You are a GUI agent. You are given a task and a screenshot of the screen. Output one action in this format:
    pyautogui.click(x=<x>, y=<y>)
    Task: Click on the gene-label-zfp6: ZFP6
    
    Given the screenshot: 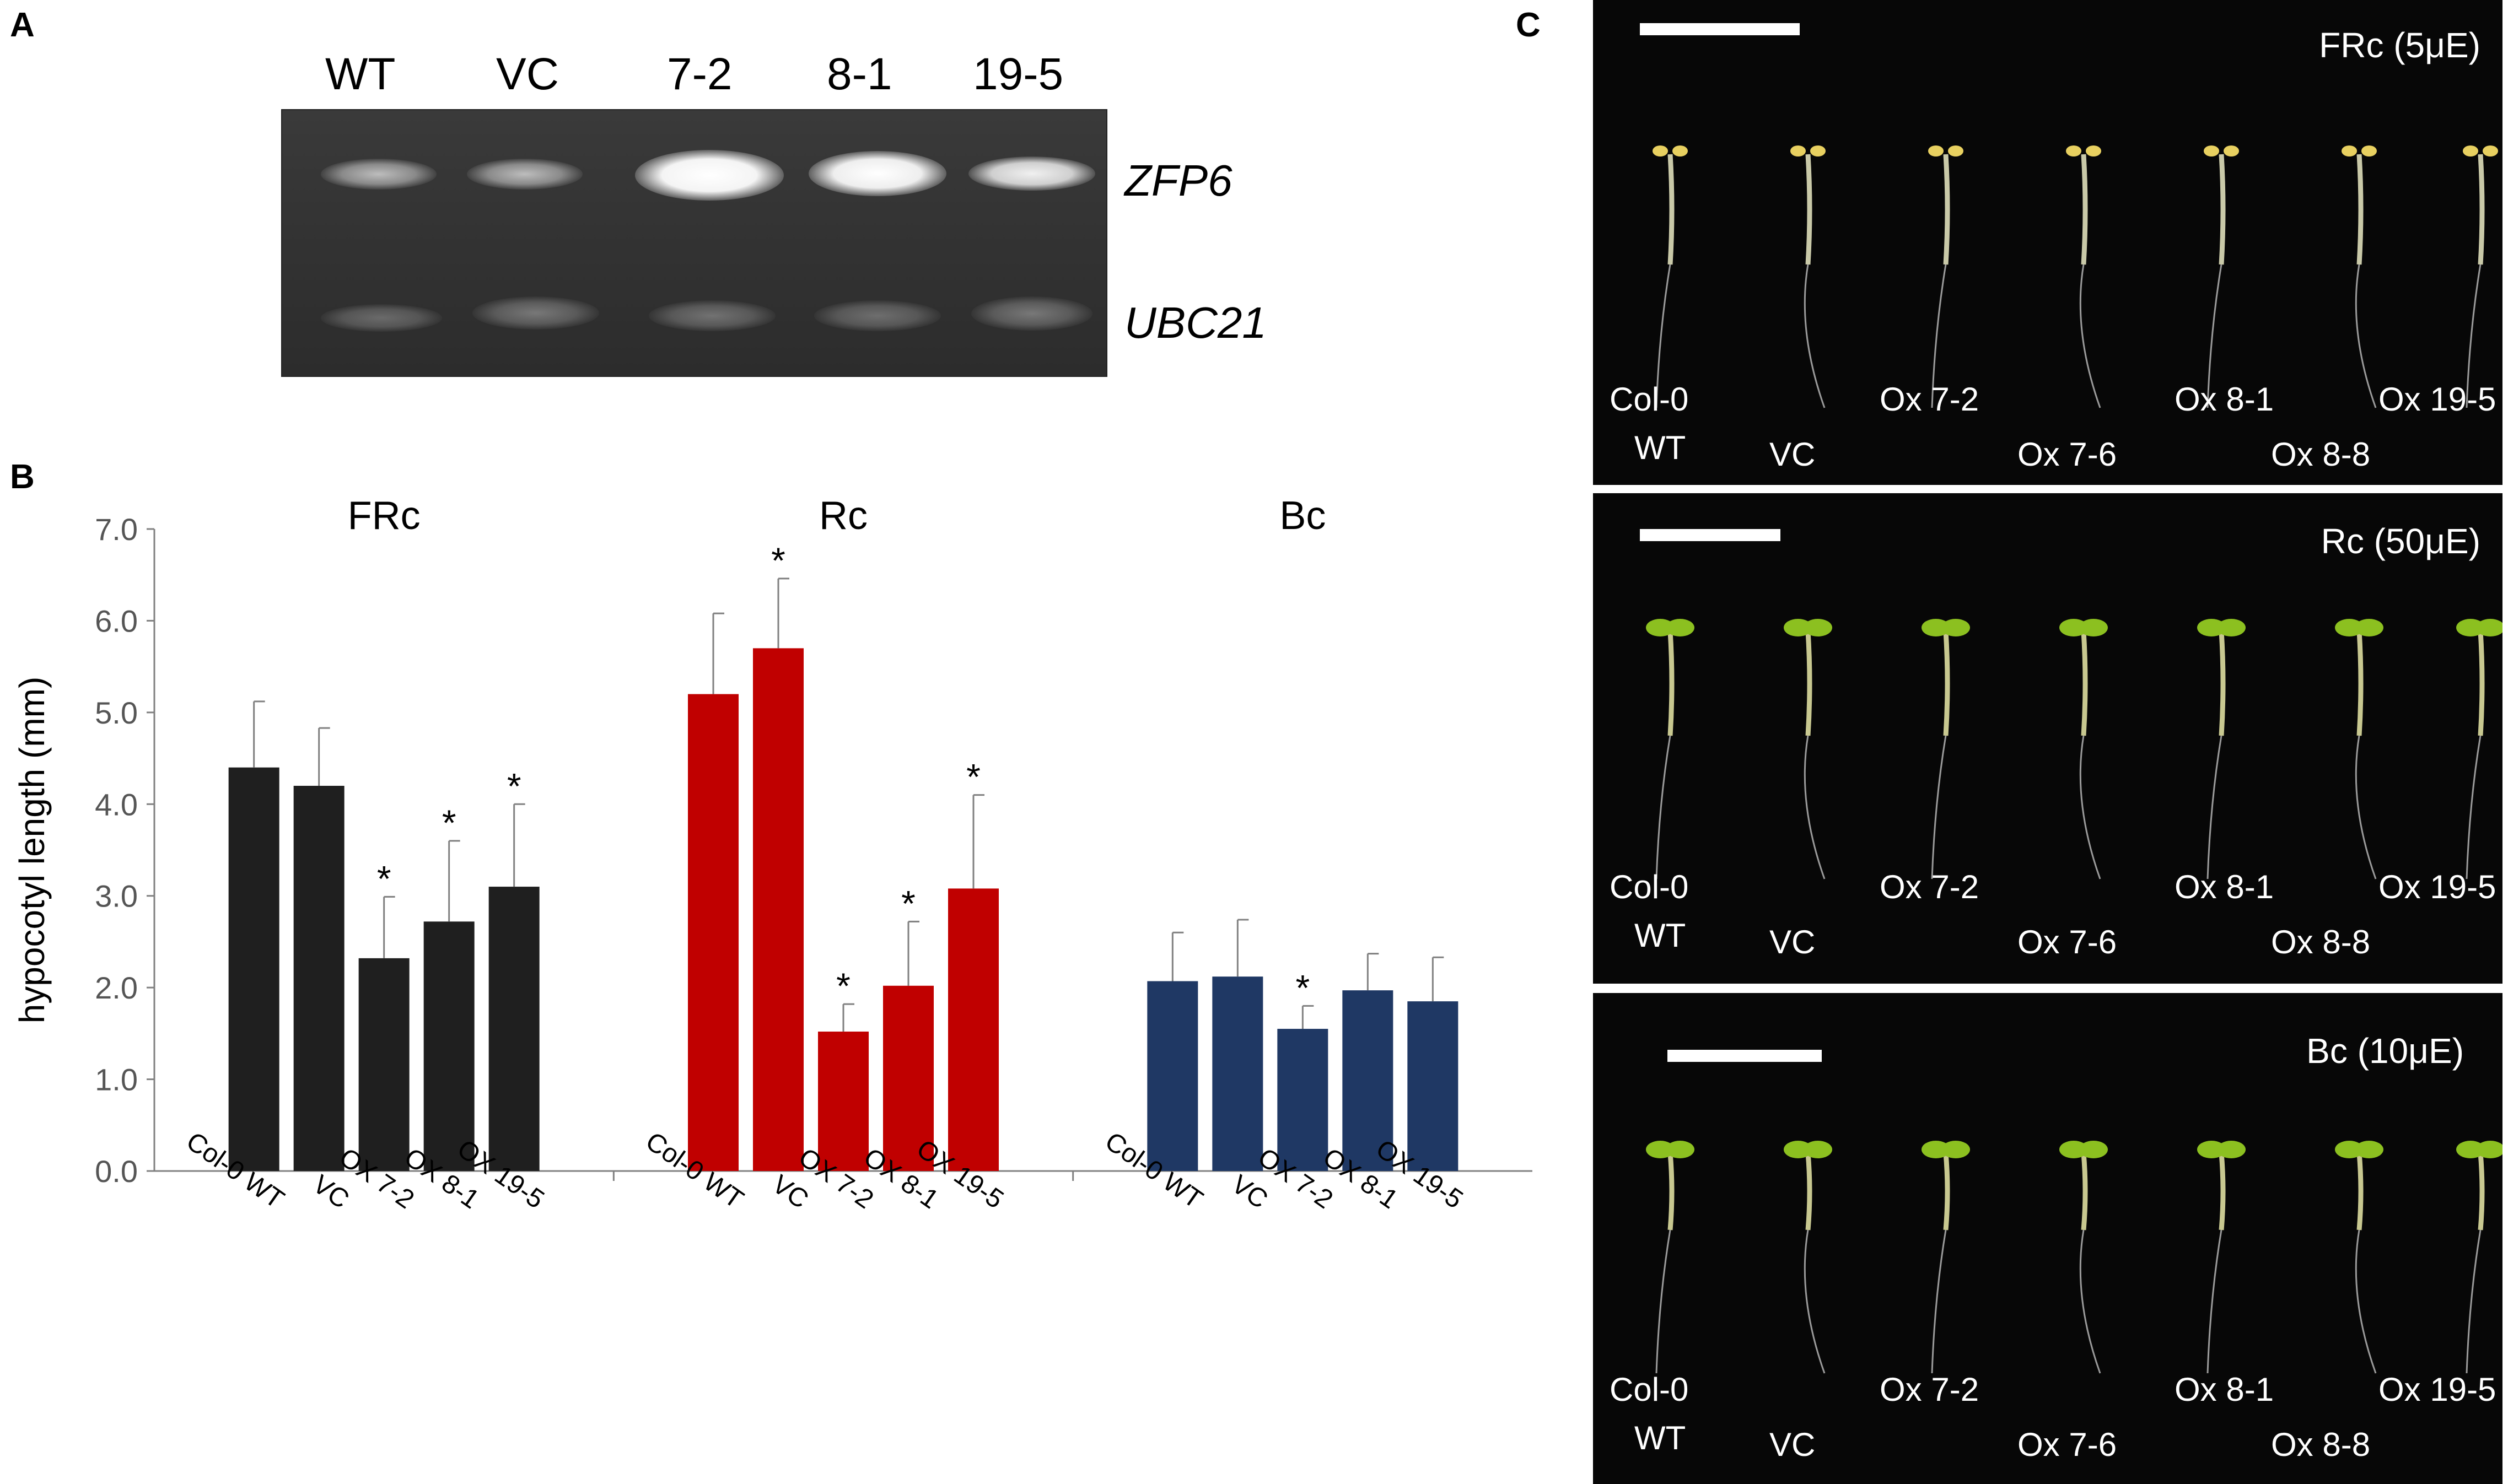 What is the action you would take?
    pyautogui.click(x=1178, y=180)
    